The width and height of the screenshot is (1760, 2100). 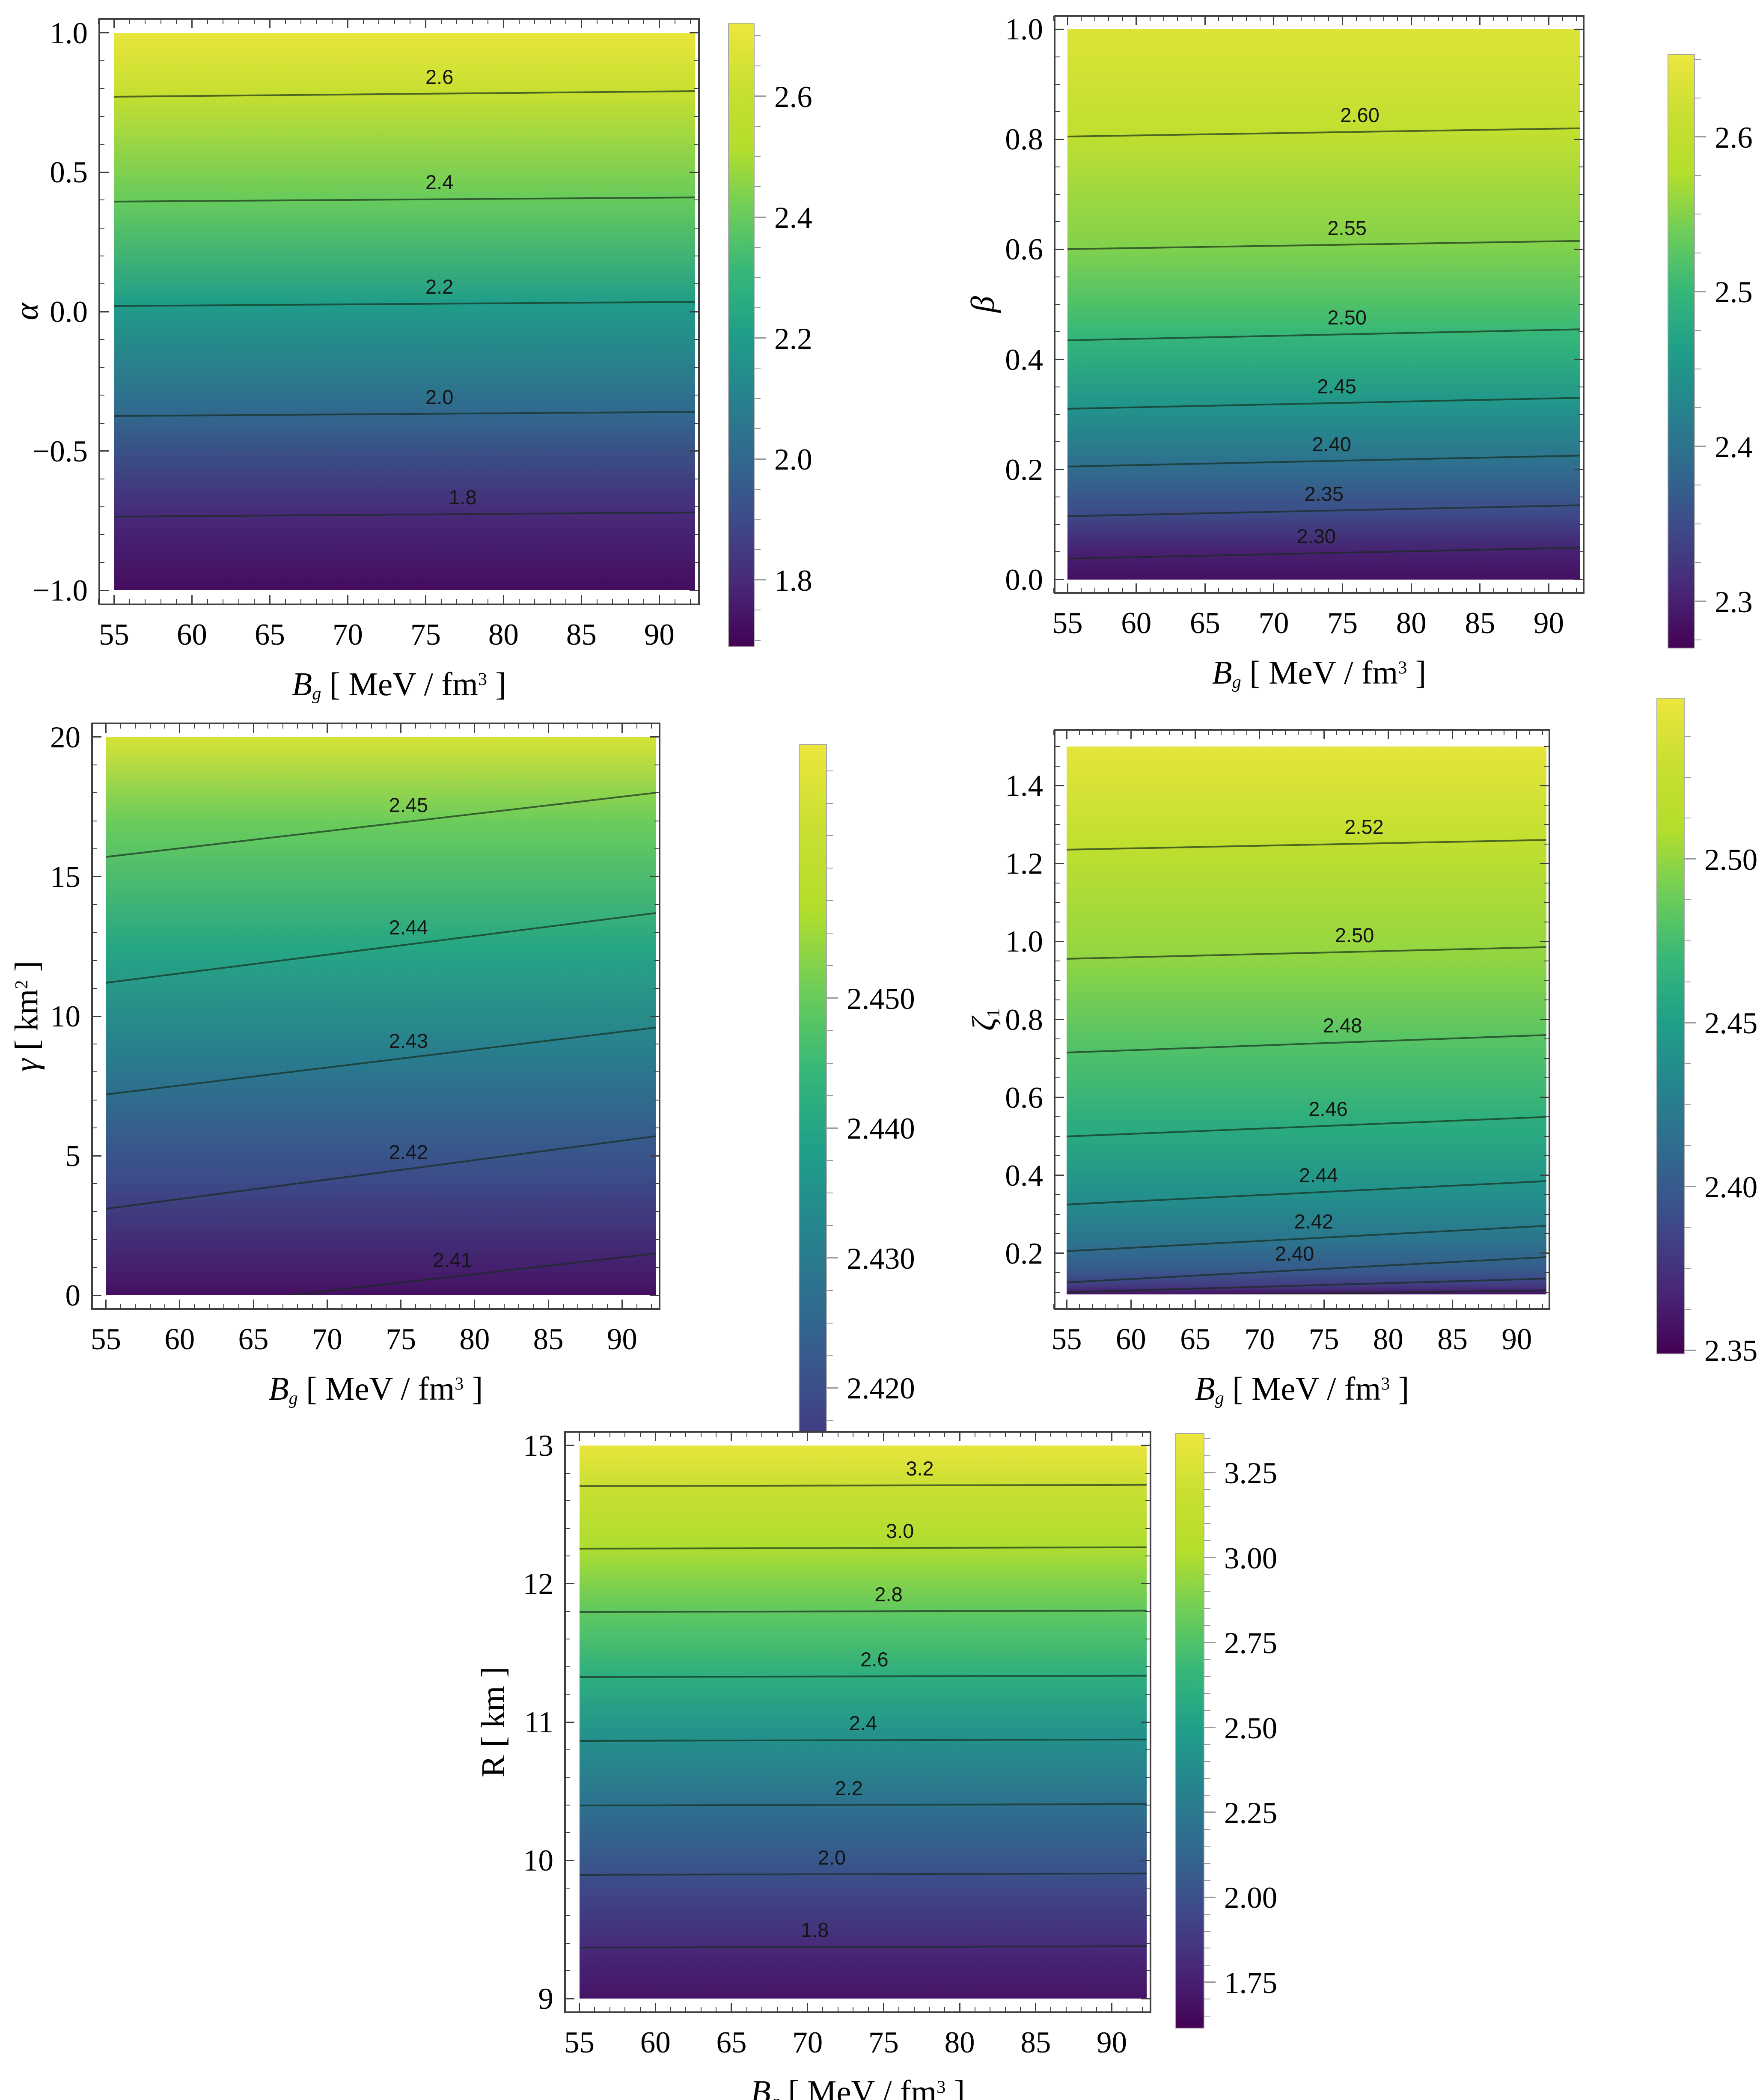 What do you see at coordinates (1251, 1728) in the screenshot?
I see `colorbar-tick-label: 2.50` at bounding box center [1251, 1728].